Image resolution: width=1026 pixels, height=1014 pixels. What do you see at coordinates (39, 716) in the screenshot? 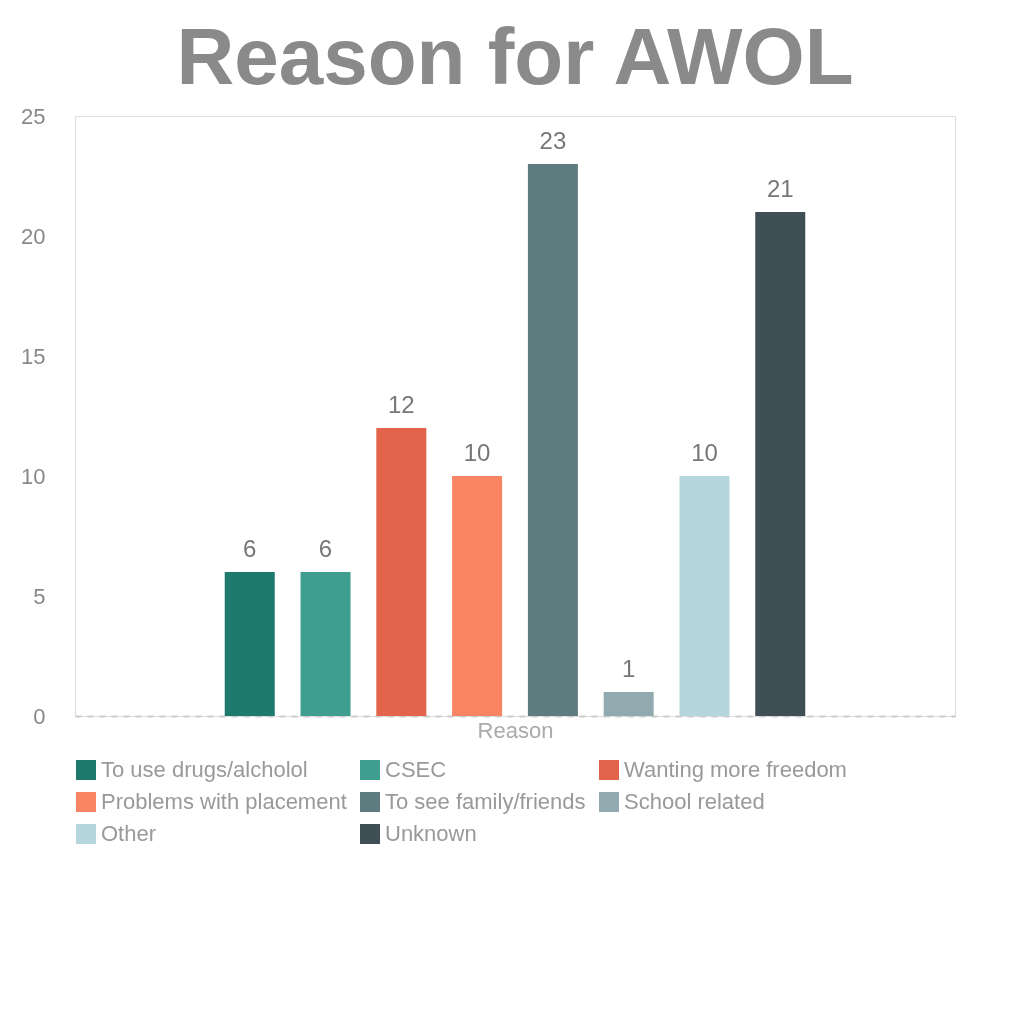
I see `y-tick-label: 0` at bounding box center [39, 716].